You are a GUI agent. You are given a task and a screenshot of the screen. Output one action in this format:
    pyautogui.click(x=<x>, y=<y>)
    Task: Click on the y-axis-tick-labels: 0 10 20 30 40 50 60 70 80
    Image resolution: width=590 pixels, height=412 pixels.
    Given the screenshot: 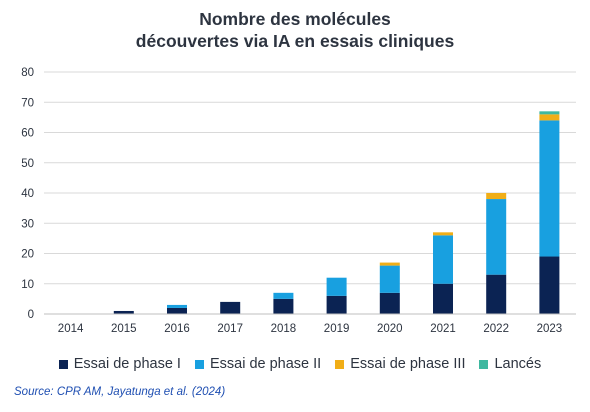 What is the action you would take?
    pyautogui.click(x=27, y=194)
    